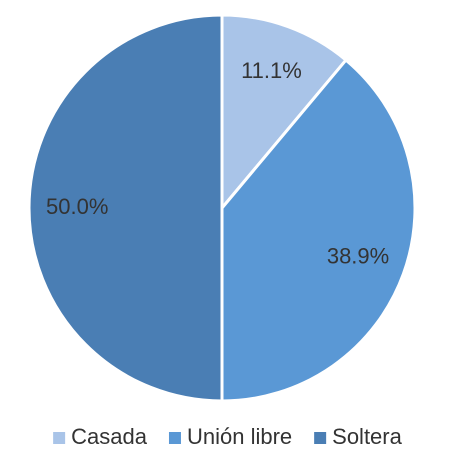 The height and width of the screenshot is (452, 455). What do you see at coordinates (284, 113) in the screenshot?
I see `pie-slice` at bounding box center [284, 113].